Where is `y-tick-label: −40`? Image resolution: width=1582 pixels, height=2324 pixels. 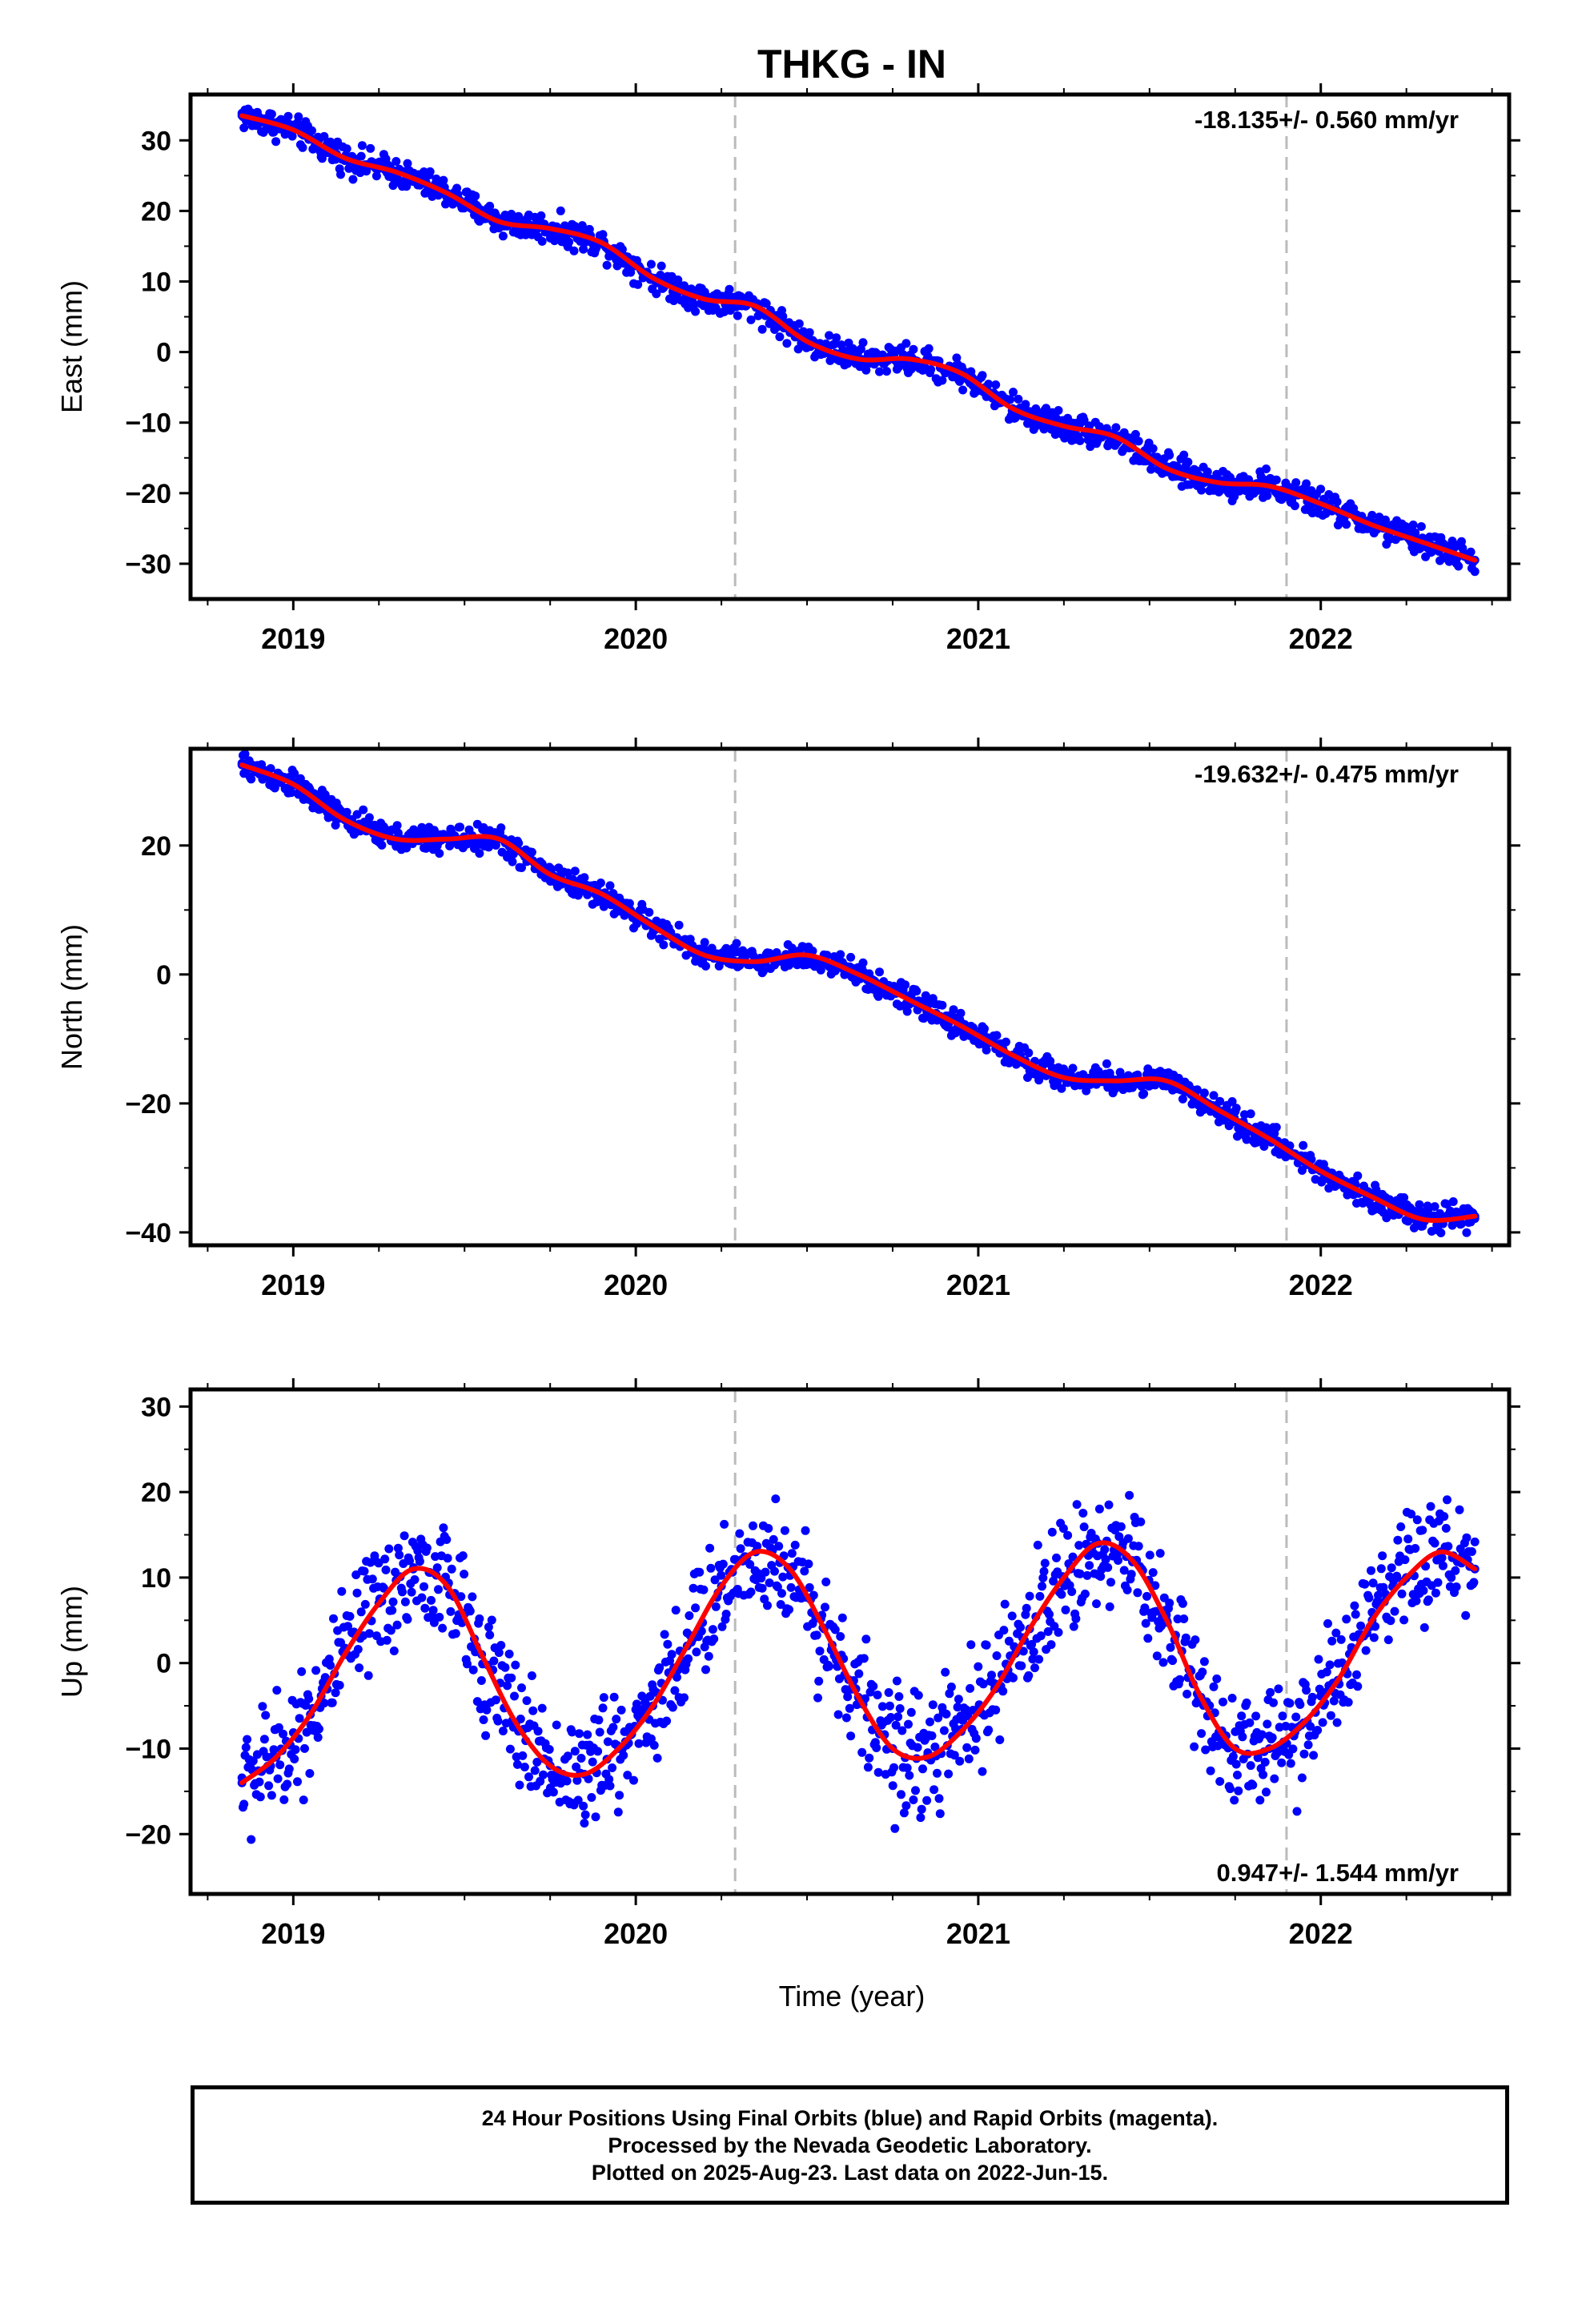
y-tick-label: −40 is located at coordinates (148, 1233).